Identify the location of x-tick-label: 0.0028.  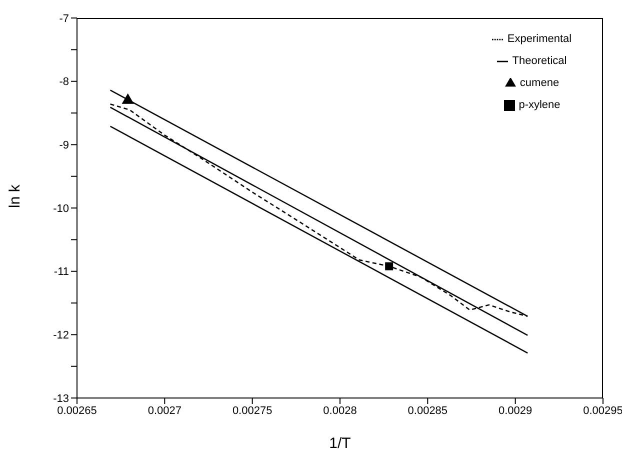
(340, 410).